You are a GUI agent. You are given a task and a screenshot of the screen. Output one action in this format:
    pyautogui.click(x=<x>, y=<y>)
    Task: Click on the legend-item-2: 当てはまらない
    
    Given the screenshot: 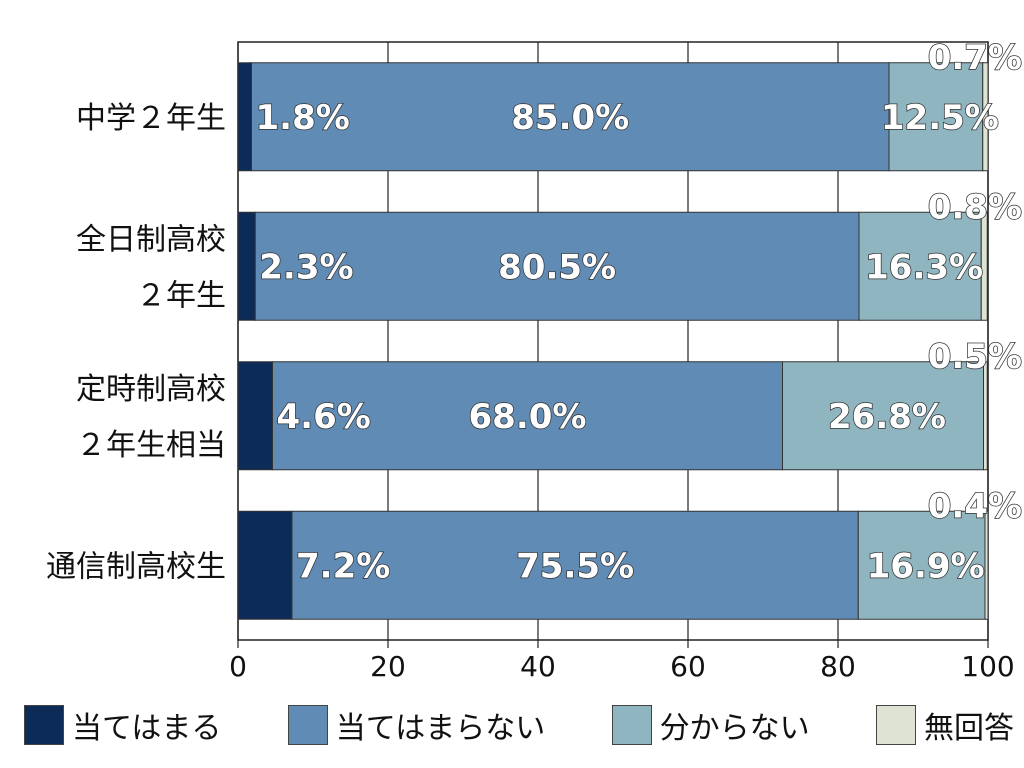 What is the action you would take?
    pyautogui.click(x=416, y=725)
    